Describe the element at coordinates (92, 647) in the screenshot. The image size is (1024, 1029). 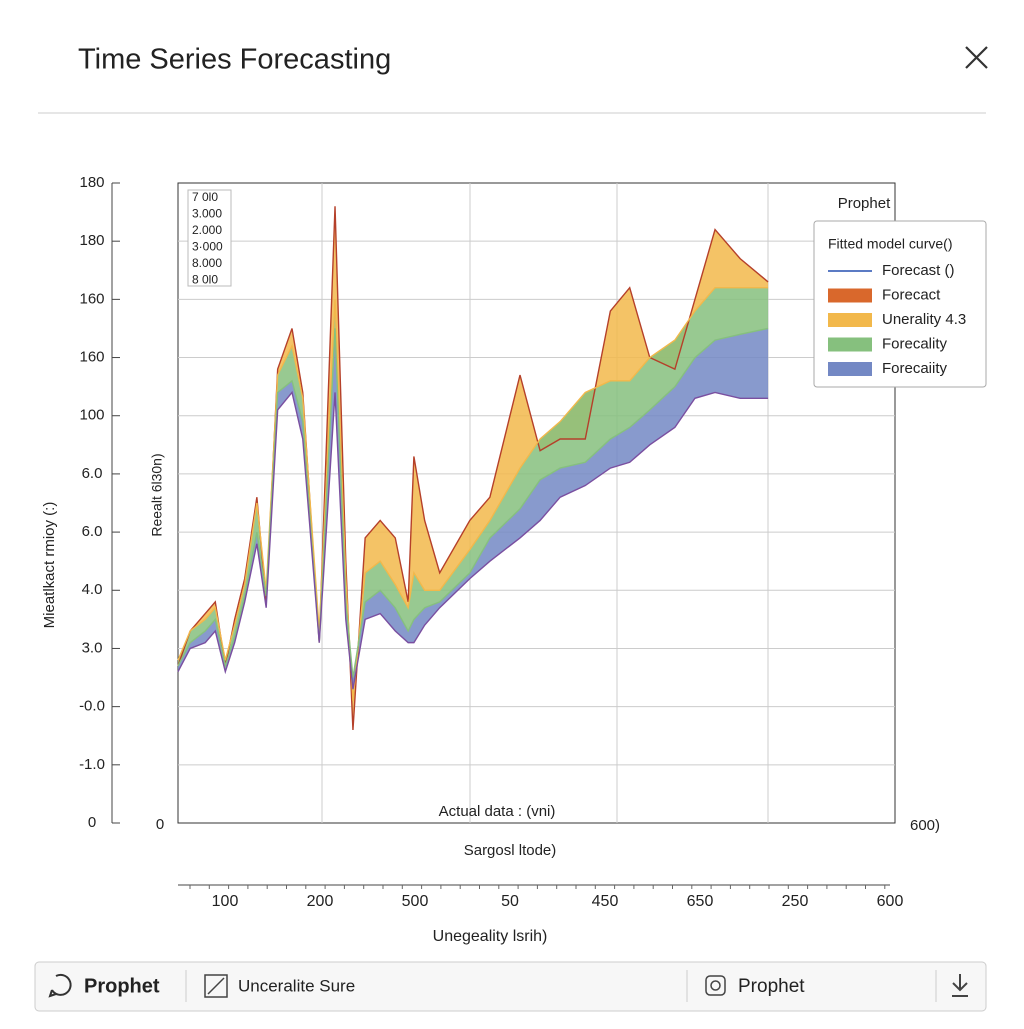
I see `y-axis-label: 3.0` at that location.